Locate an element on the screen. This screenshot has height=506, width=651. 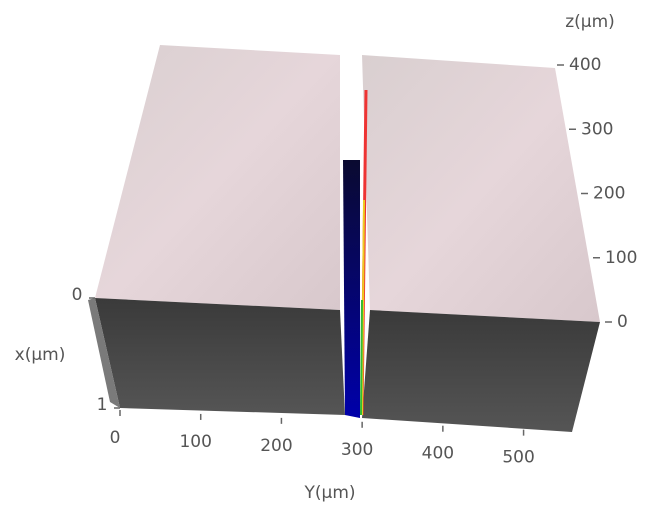
x-axis-label: x(µm) is located at coordinates (40, 355).